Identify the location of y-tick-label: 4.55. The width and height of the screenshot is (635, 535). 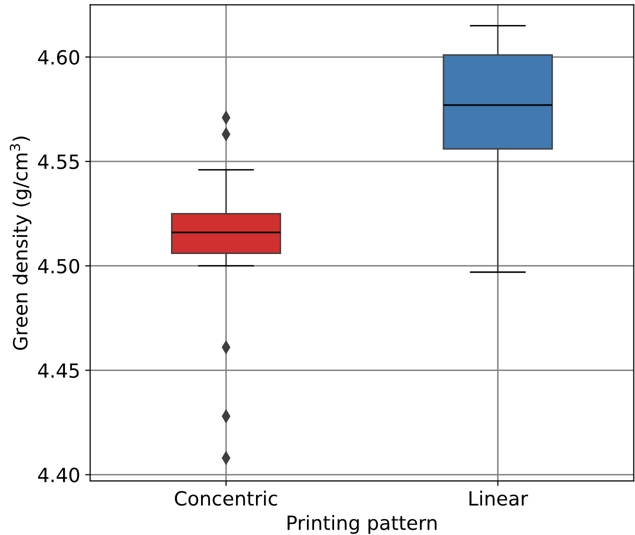
(58, 162).